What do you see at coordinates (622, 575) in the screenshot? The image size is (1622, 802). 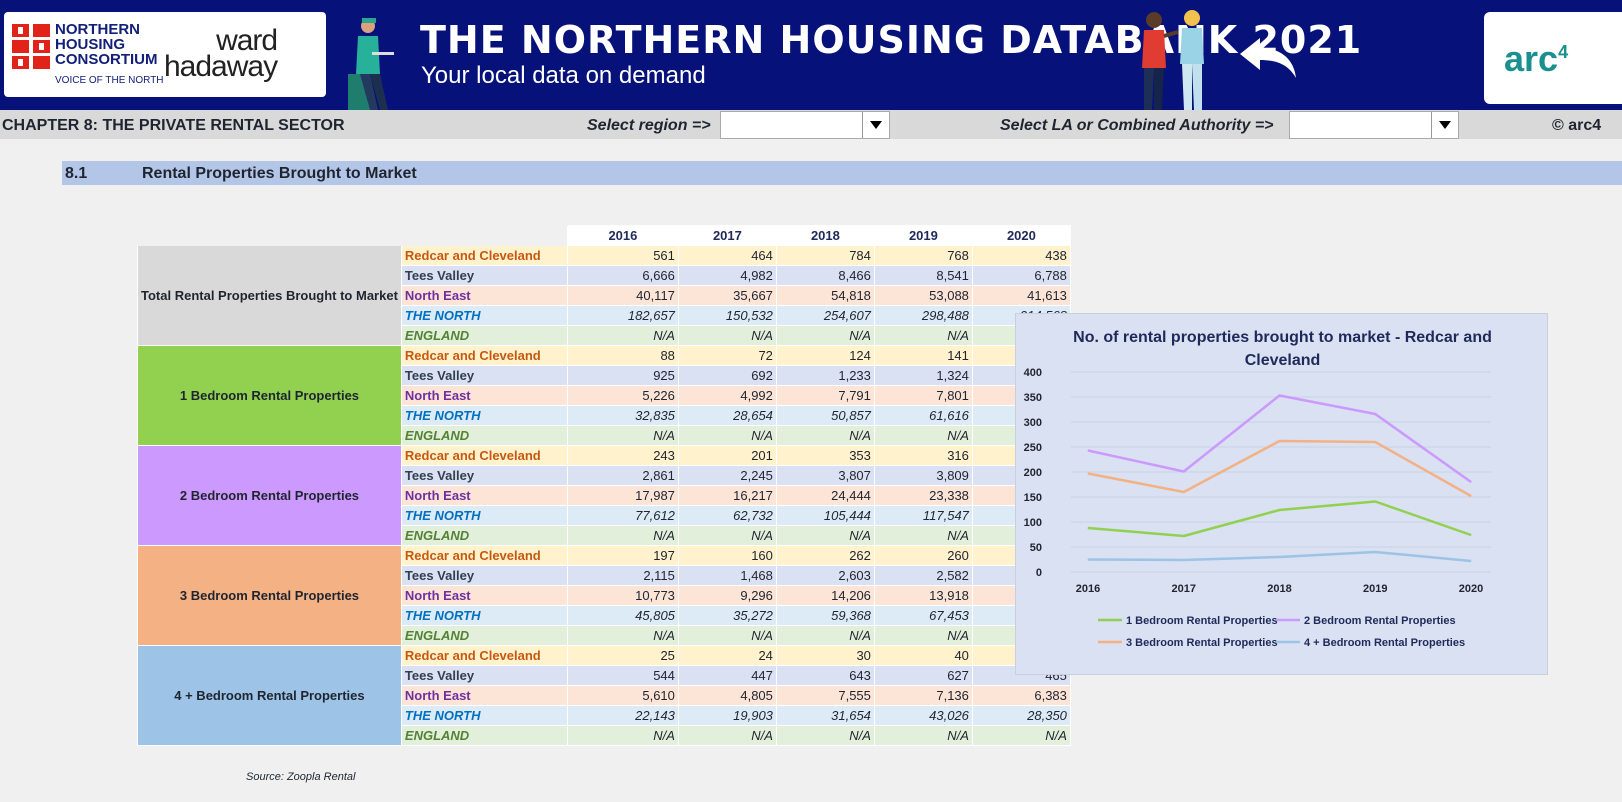 I see `value-cell: 2,115` at bounding box center [622, 575].